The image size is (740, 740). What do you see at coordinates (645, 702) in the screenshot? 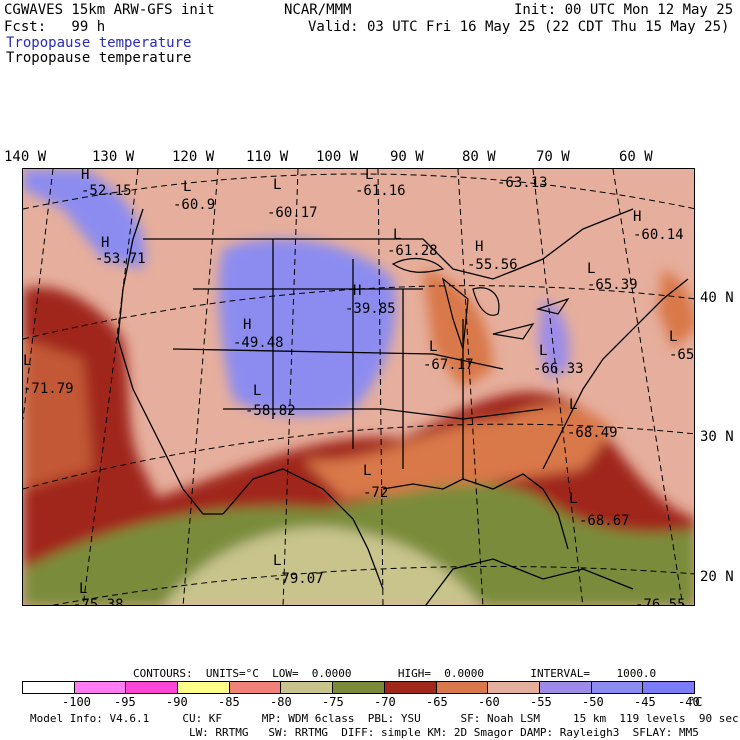
I see `colorbar-tick: -45` at bounding box center [645, 702].